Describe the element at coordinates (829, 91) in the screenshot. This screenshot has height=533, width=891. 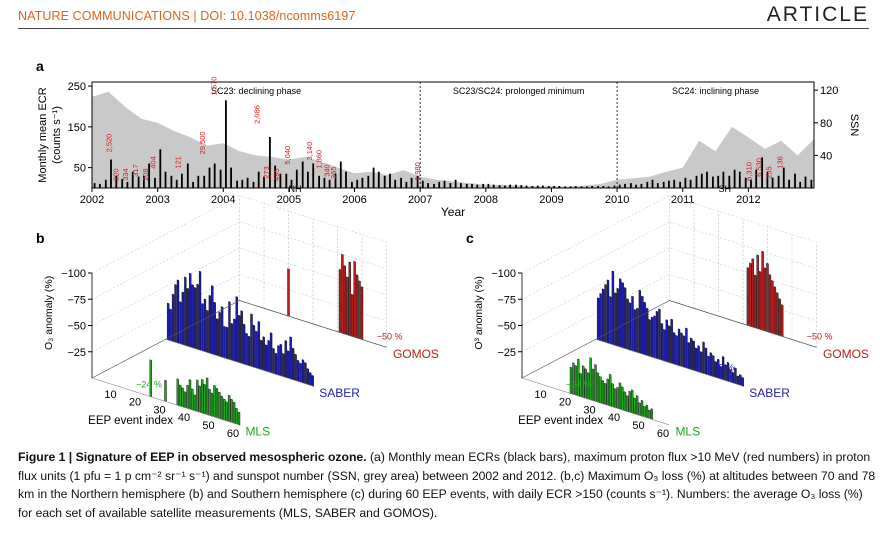
I see `y2-tick-label: 120` at that location.